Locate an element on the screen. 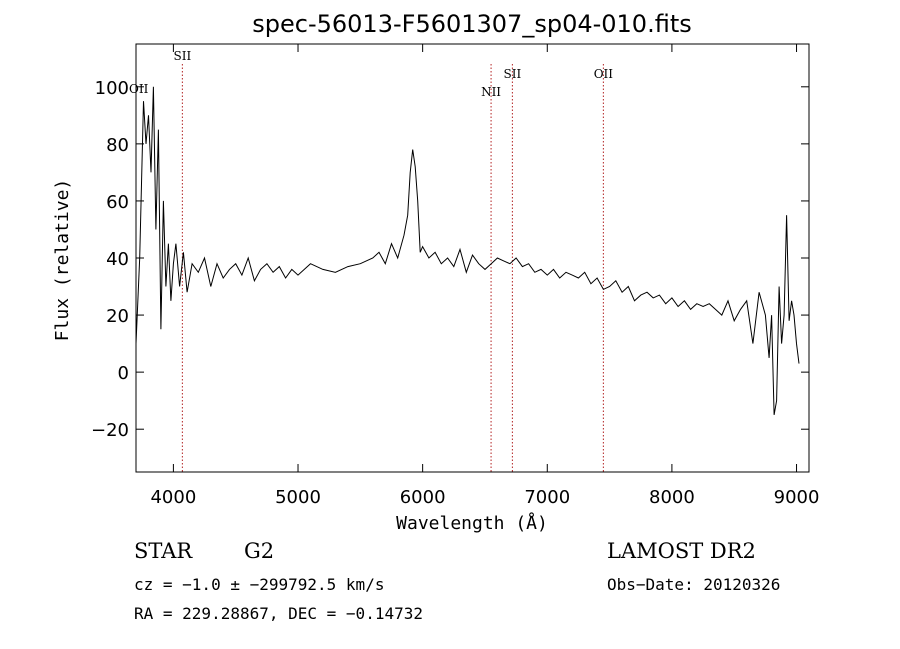  y-tick-label: 60 is located at coordinates (117, 202).